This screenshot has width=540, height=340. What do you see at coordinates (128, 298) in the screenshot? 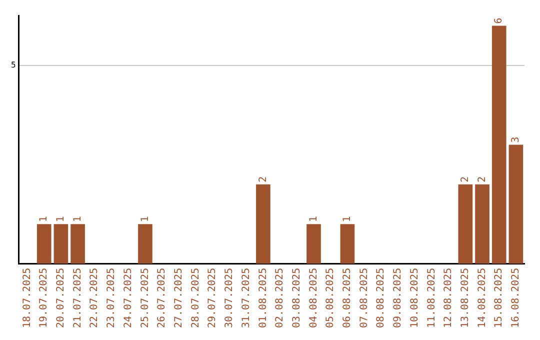
I see `x-tick-label: 24.07.2025` at bounding box center [128, 298].